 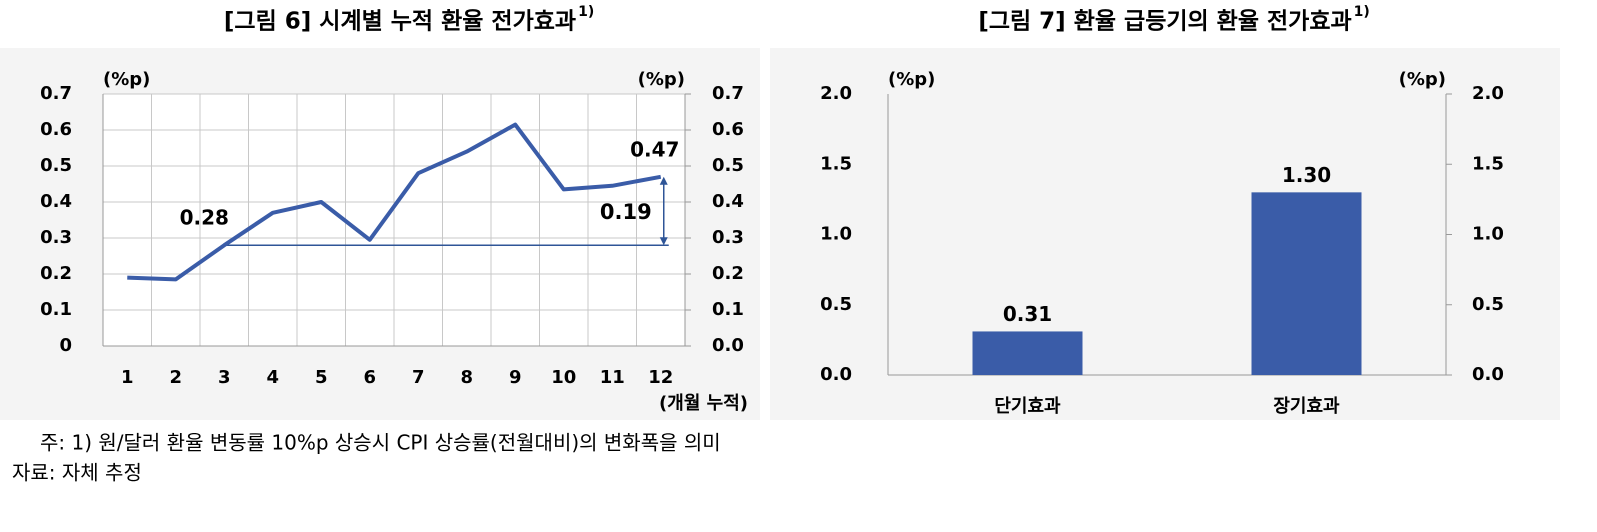 What do you see at coordinates (728, 93) in the screenshot?
I see `y2-tick-label: 0.7` at bounding box center [728, 93].